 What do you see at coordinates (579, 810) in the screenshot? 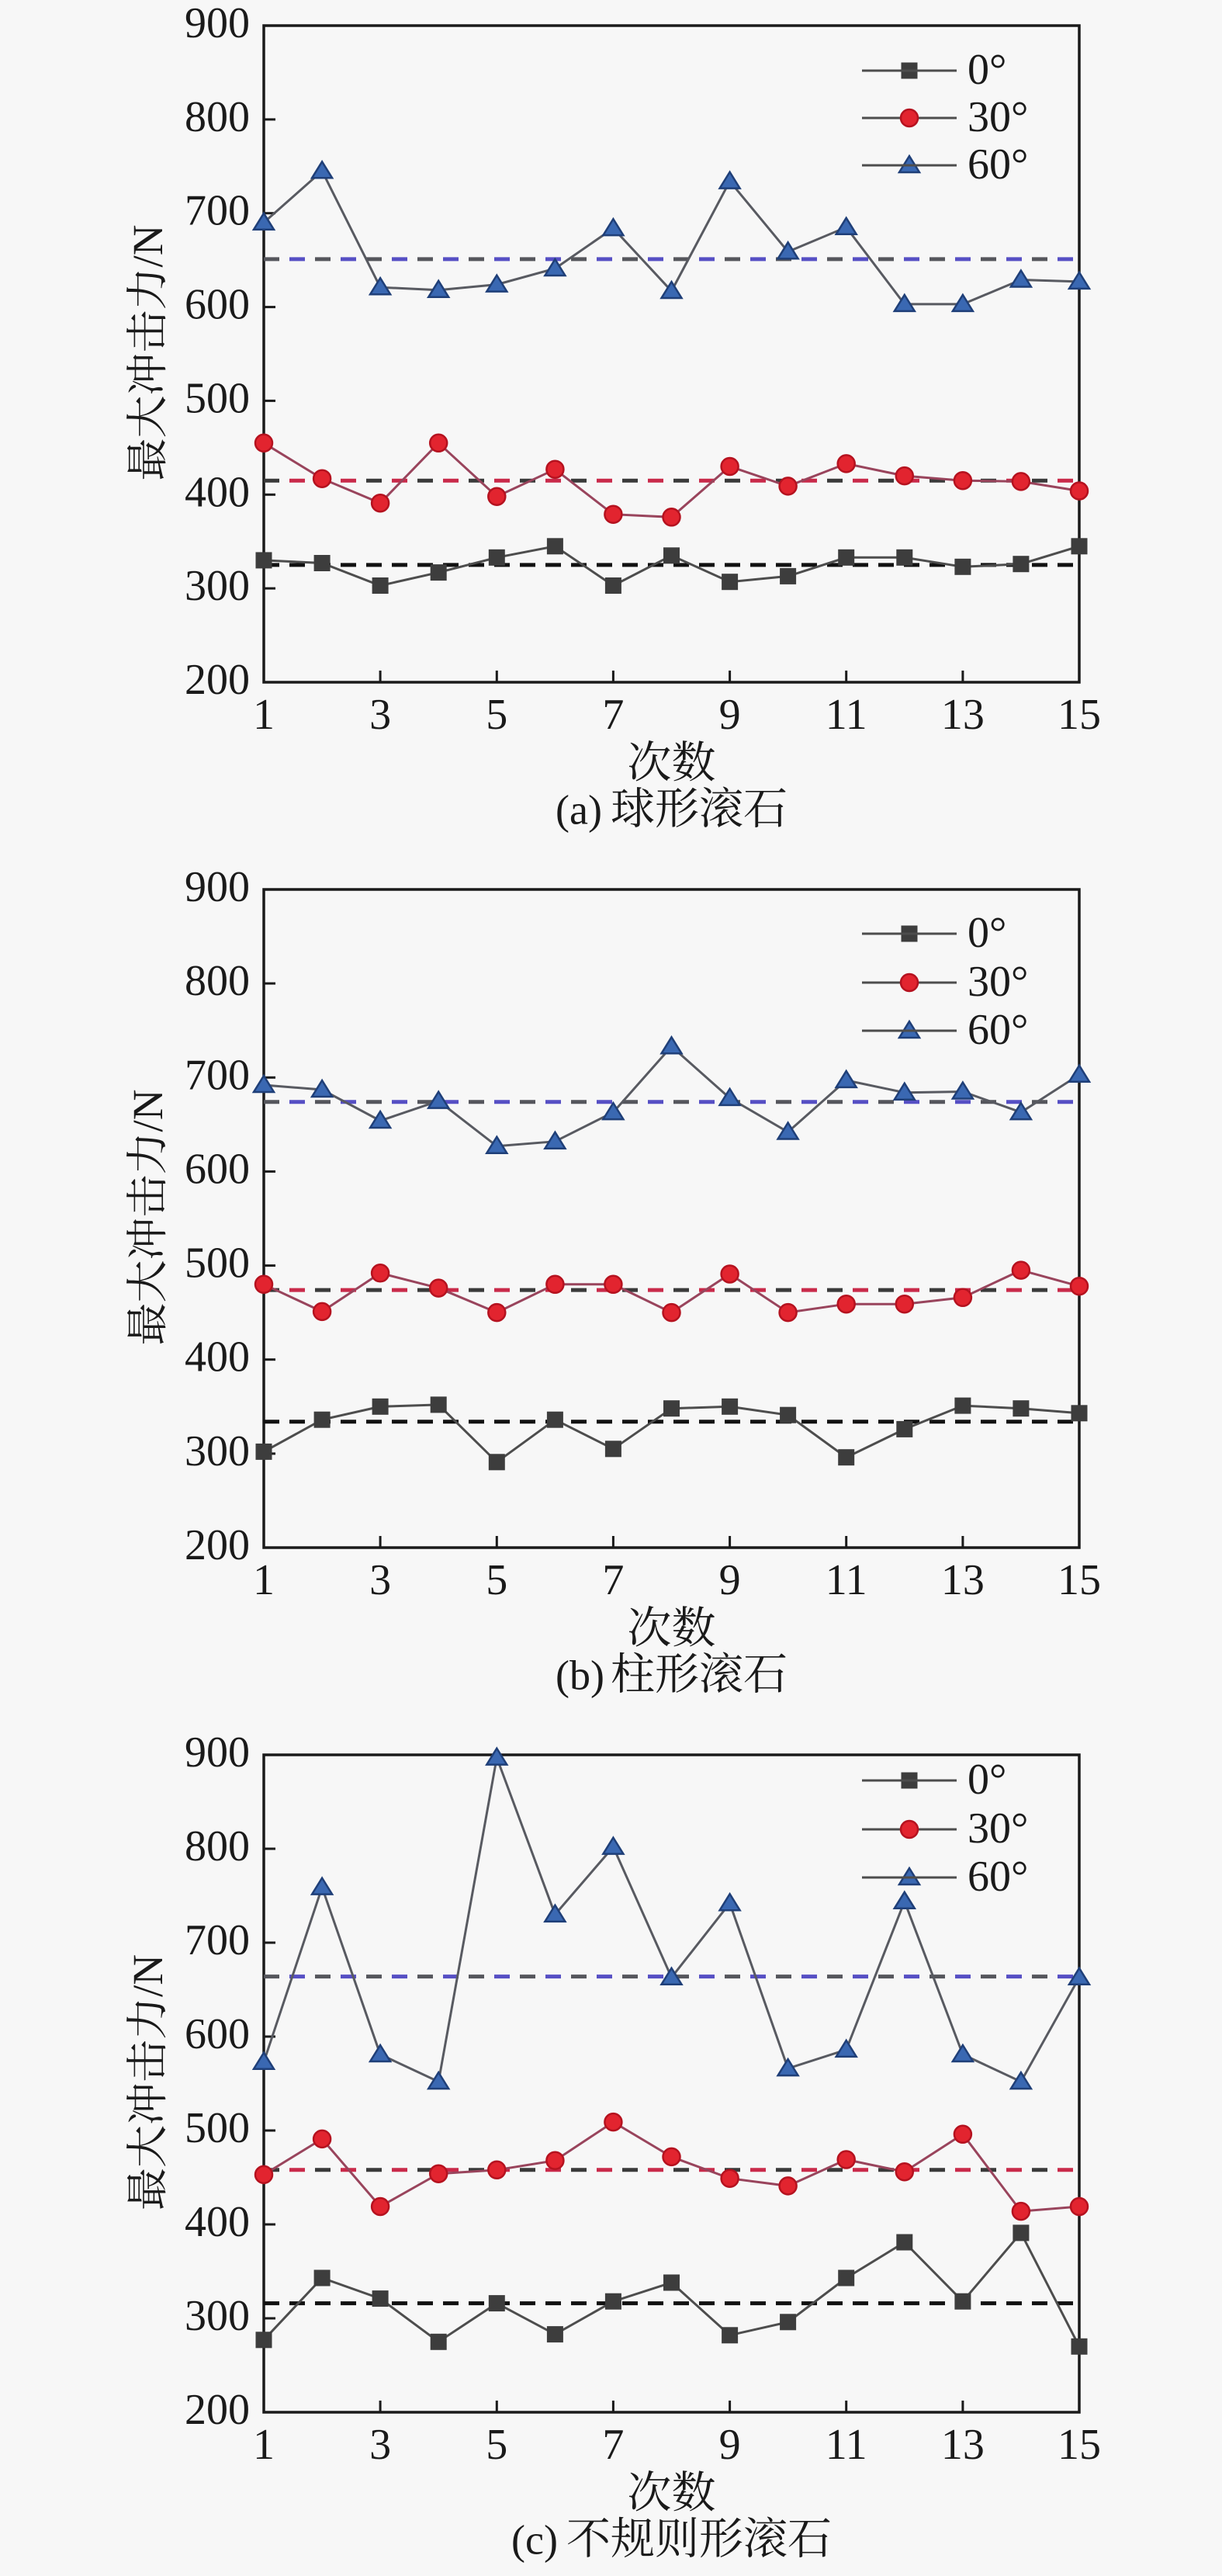
I see `svg-text: (a)` at bounding box center [579, 810].